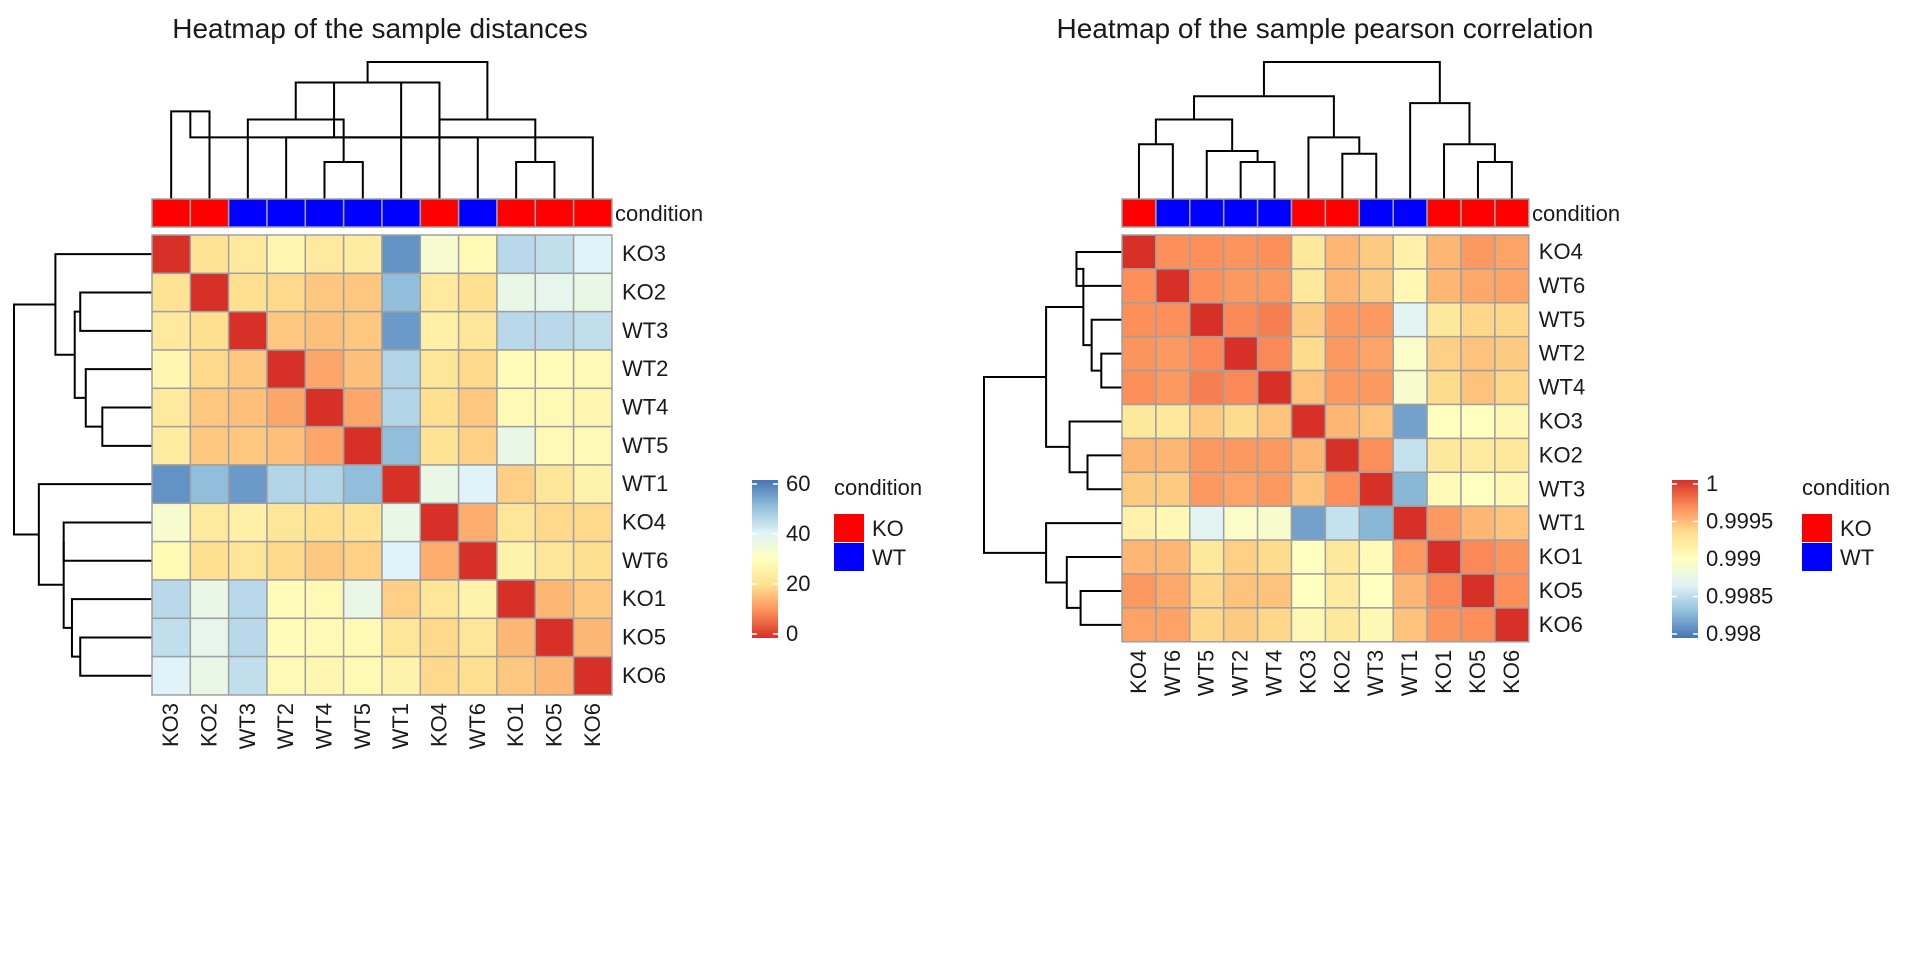 This screenshot has width=1920, height=965. I want to click on distance-legend-label-ko: KO, so click(888, 528).